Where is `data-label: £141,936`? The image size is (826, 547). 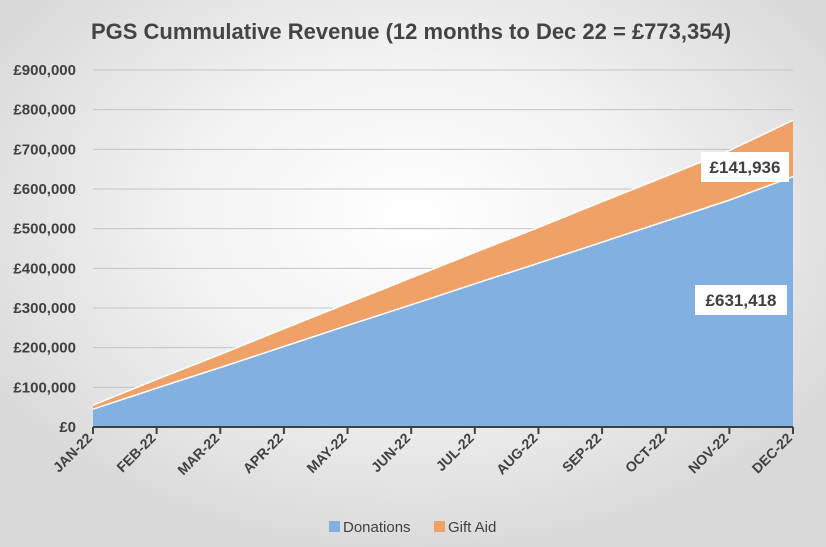 data-label: £141,936 is located at coordinates (745, 167).